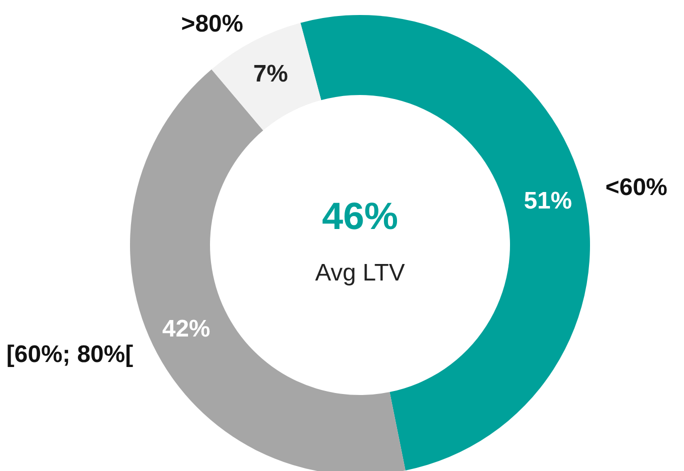 The height and width of the screenshot is (471, 684). I want to click on data-label: 7%, so click(270, 74).